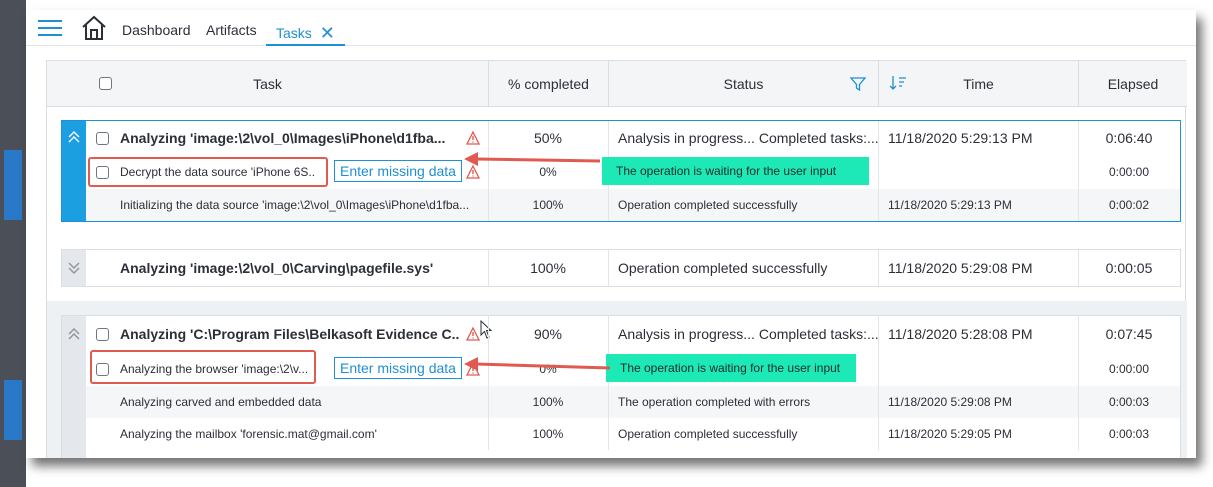  I want to click on subtask-name: Analyzing carved and embedded data, so click(221, 402).